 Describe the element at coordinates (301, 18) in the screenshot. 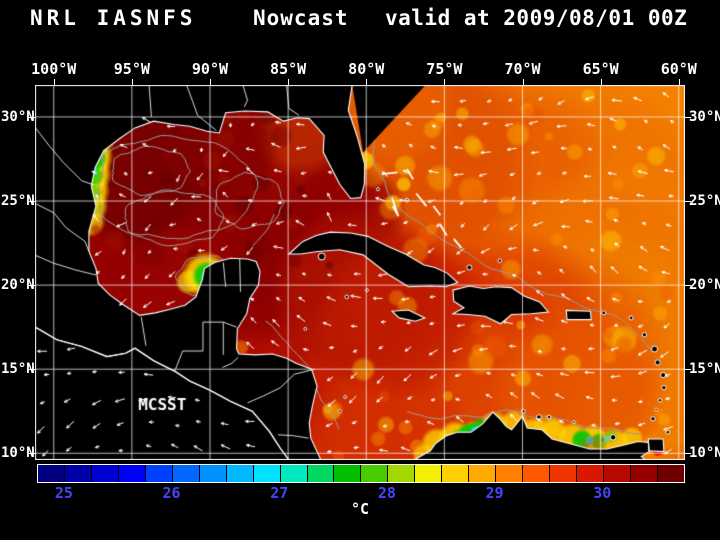

I see `run-mode-title: Nowcast` at that location.